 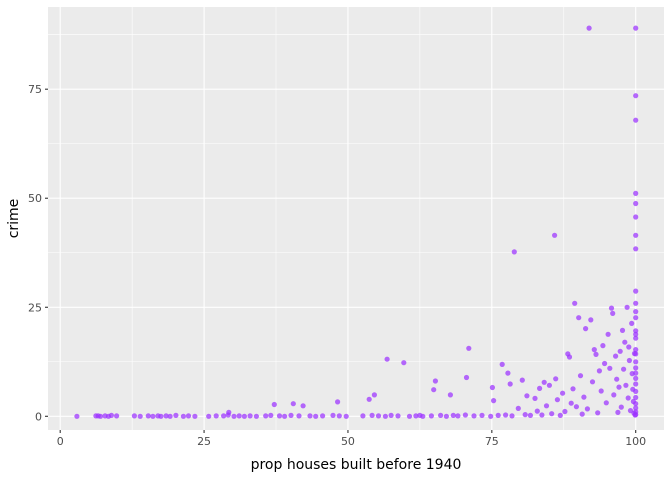 What do you see at coordinates (35, 198) in the screenshot?
I see `y-tick-label: 50` at bounding box center [35, 198].